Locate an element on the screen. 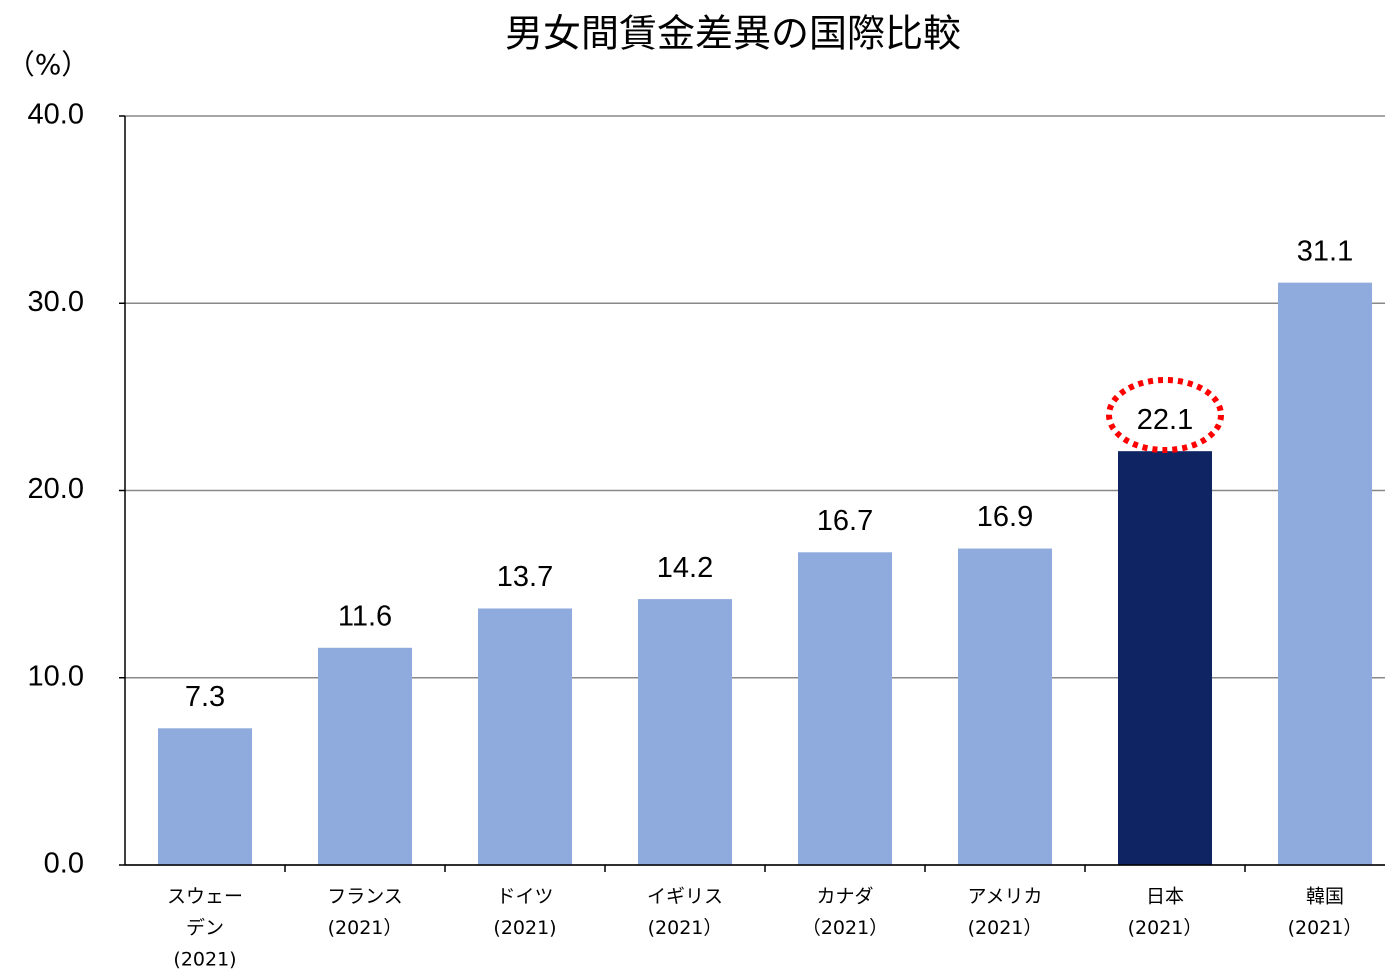 The height and width of the screenshot is (969, 1386). y-tick-label: 40.0 is located at coordinates (56, 115).